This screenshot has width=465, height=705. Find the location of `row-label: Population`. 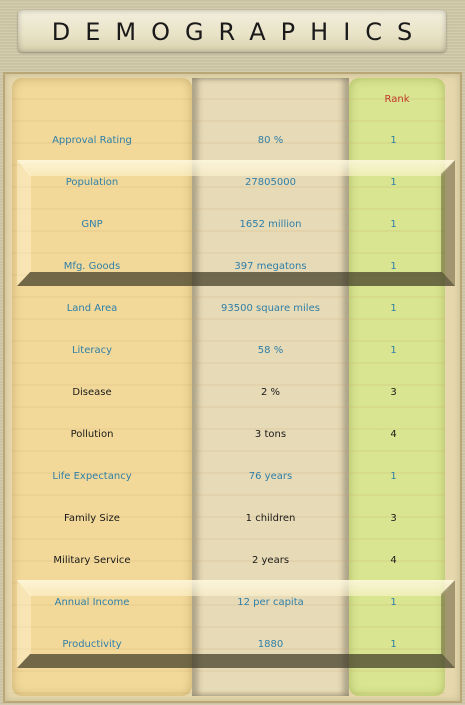

row-label: Population is located at coordinates (92, 182).